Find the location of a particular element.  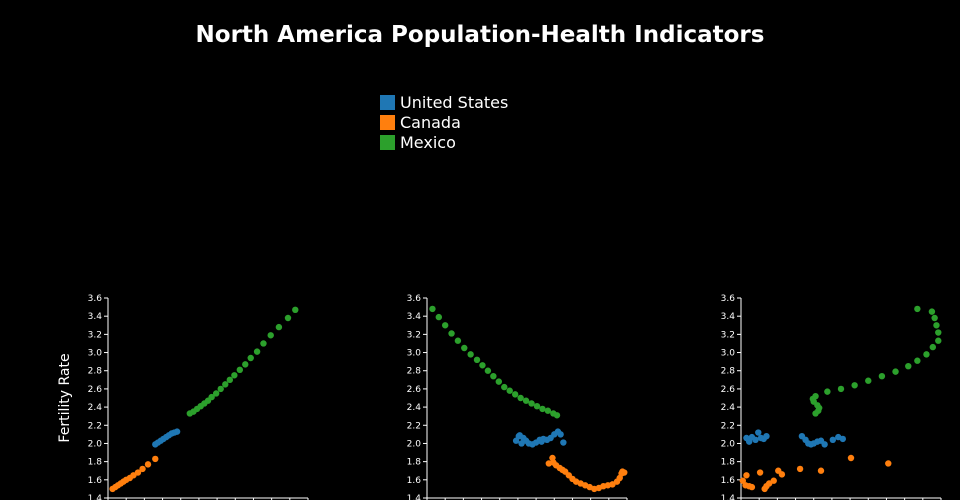

y-tick-label-2: 3.4 is located at coordinates (414, 317).